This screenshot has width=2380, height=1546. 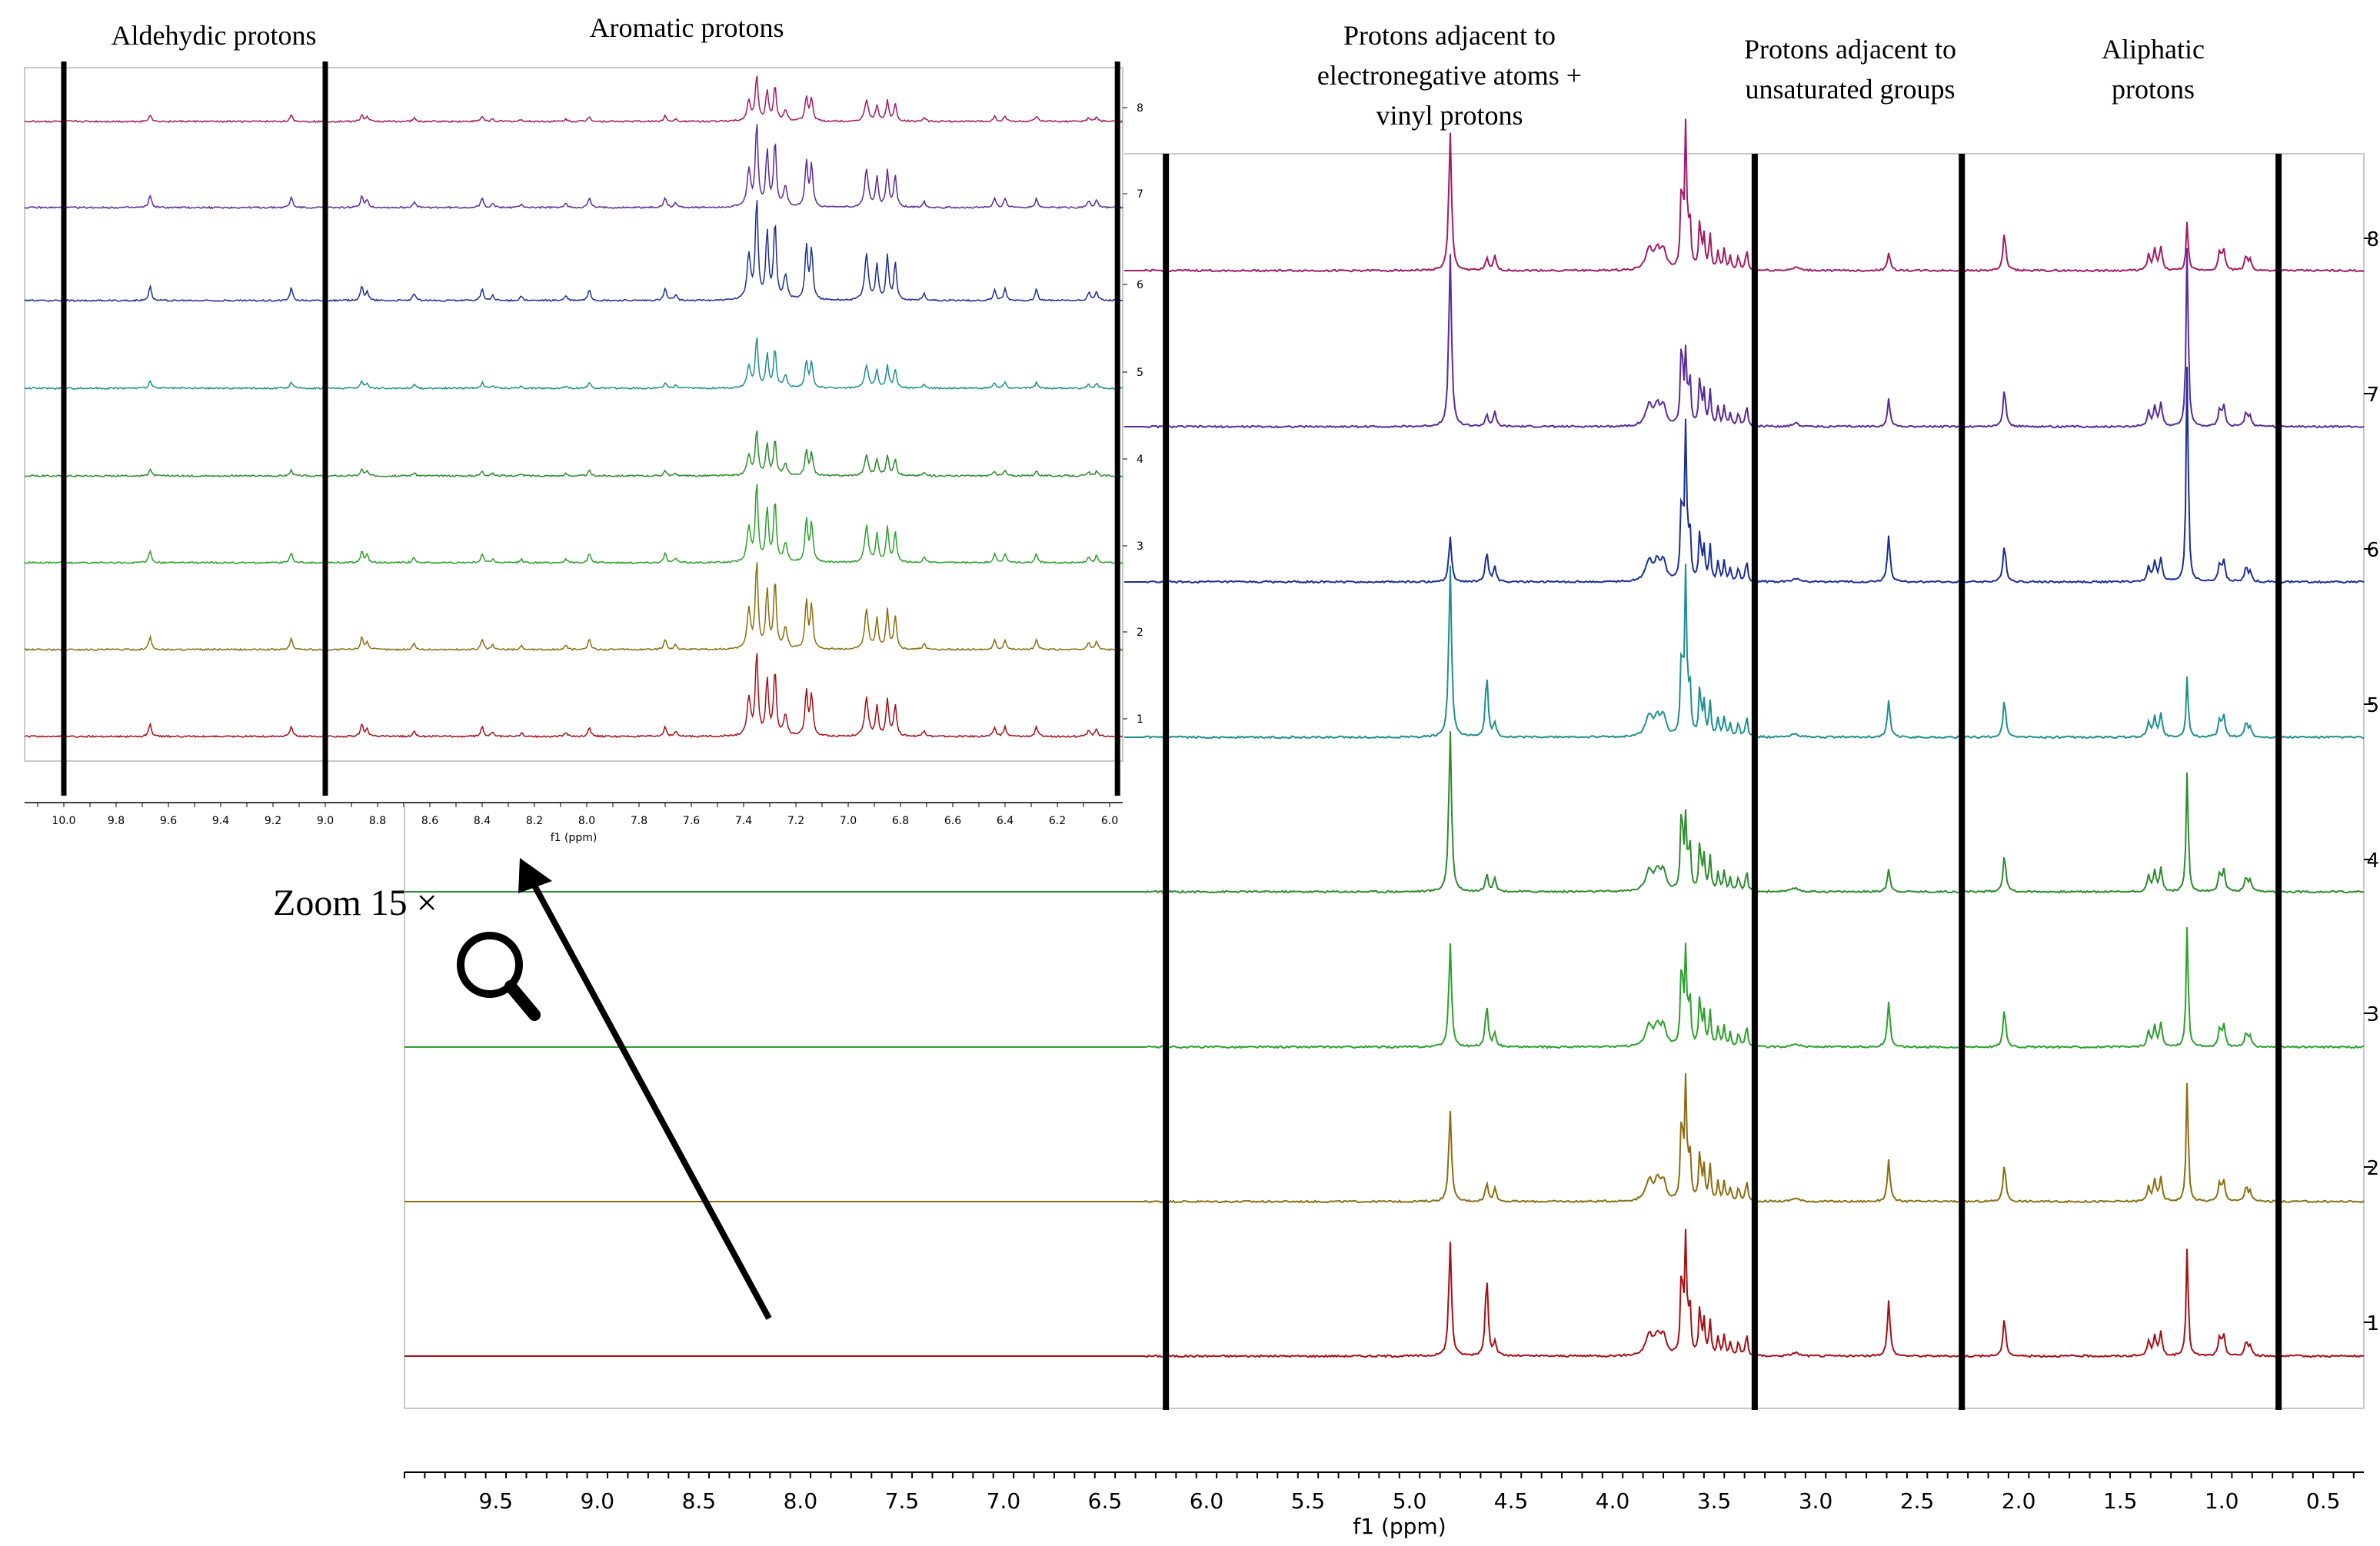 What do you see at coordinates (795, 821) in the screenshot?
I see `inset-x-tick-label: 7.2` at bounding box center [795, 821].